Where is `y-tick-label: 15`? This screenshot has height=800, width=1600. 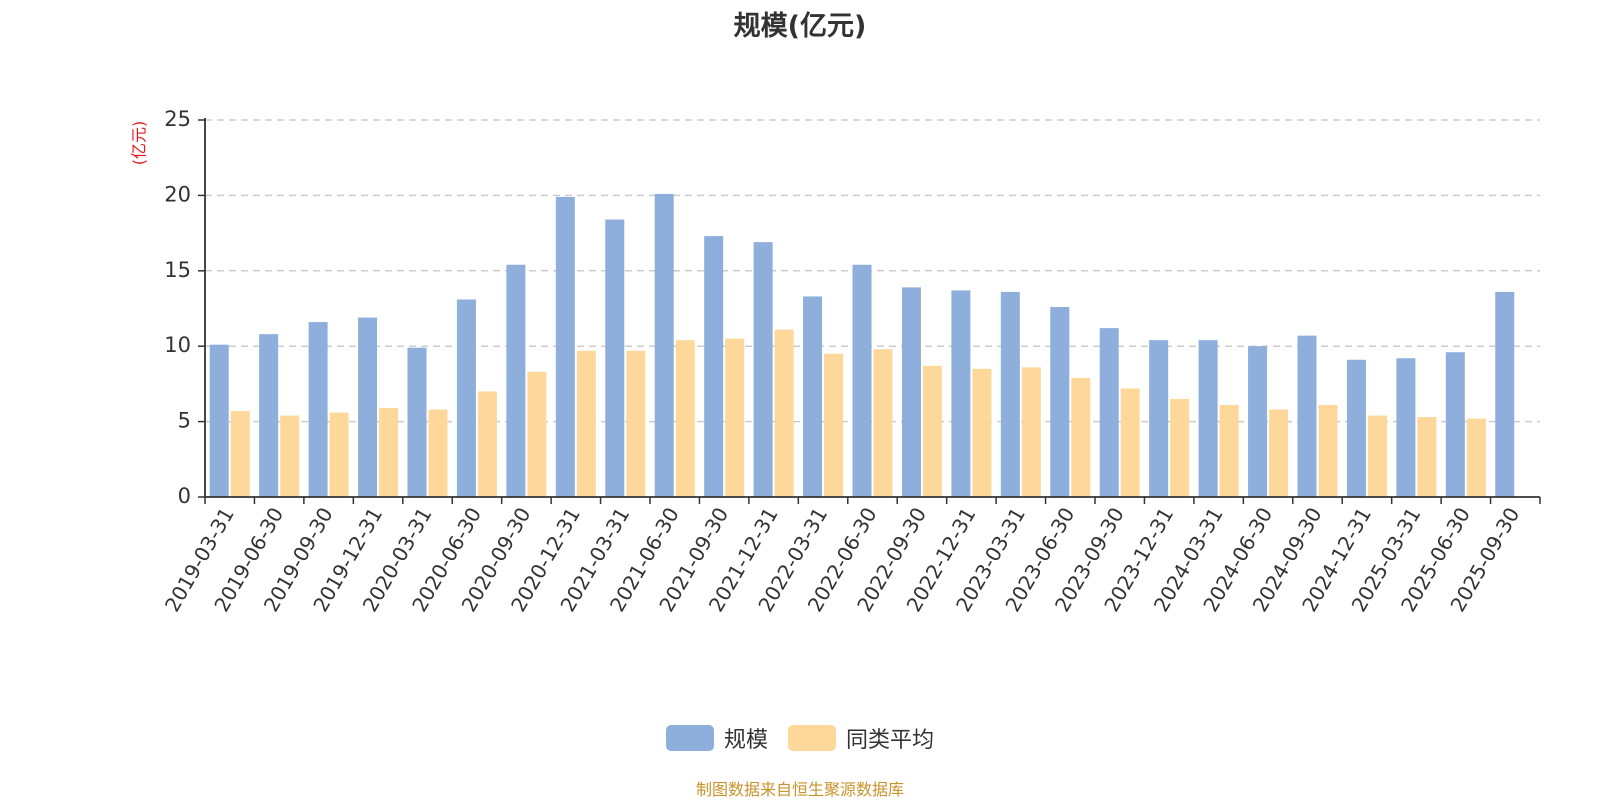
y-tick-label: 15 is located at coordinates (177, 270).